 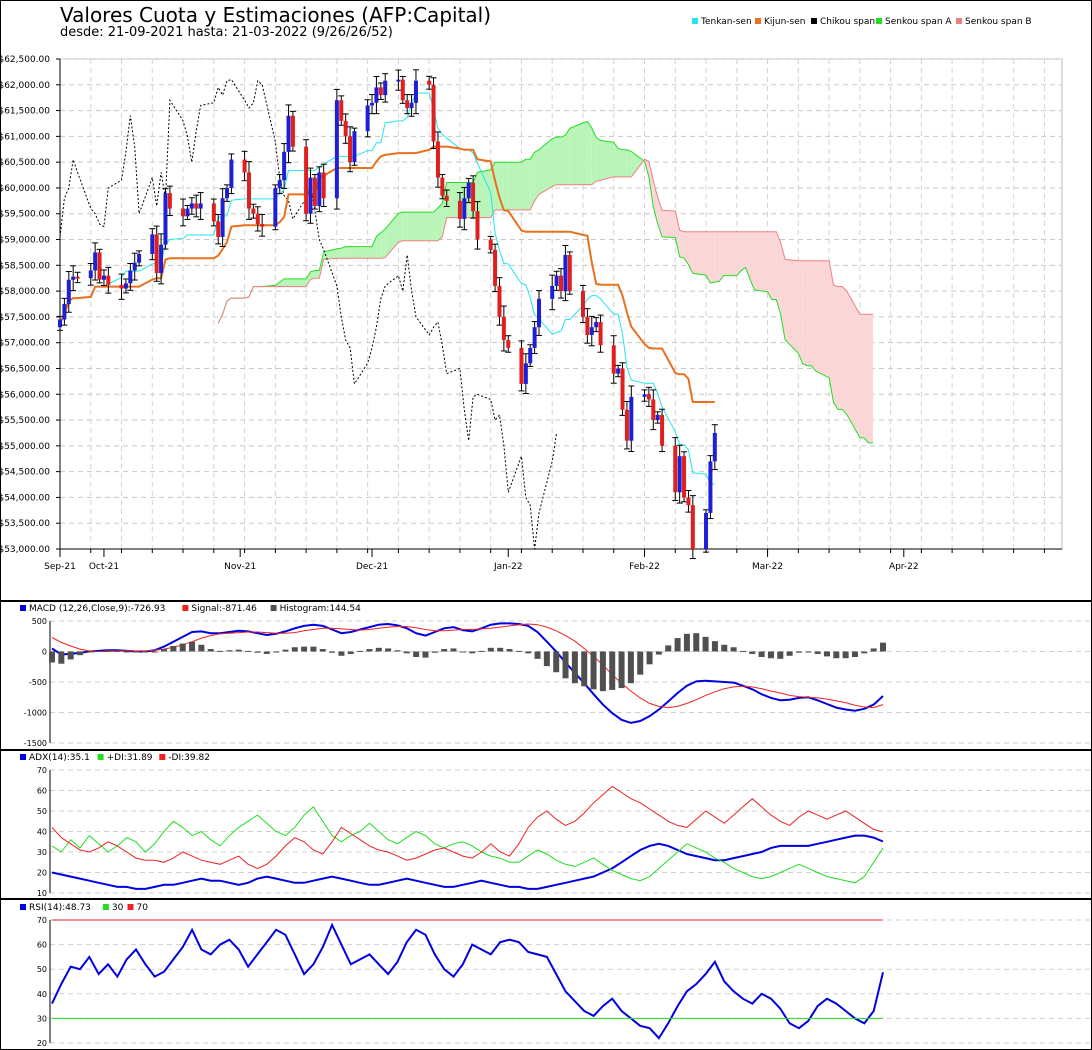 I want to click on legend-label: Kijun-sen, so click(x=785, y=22).